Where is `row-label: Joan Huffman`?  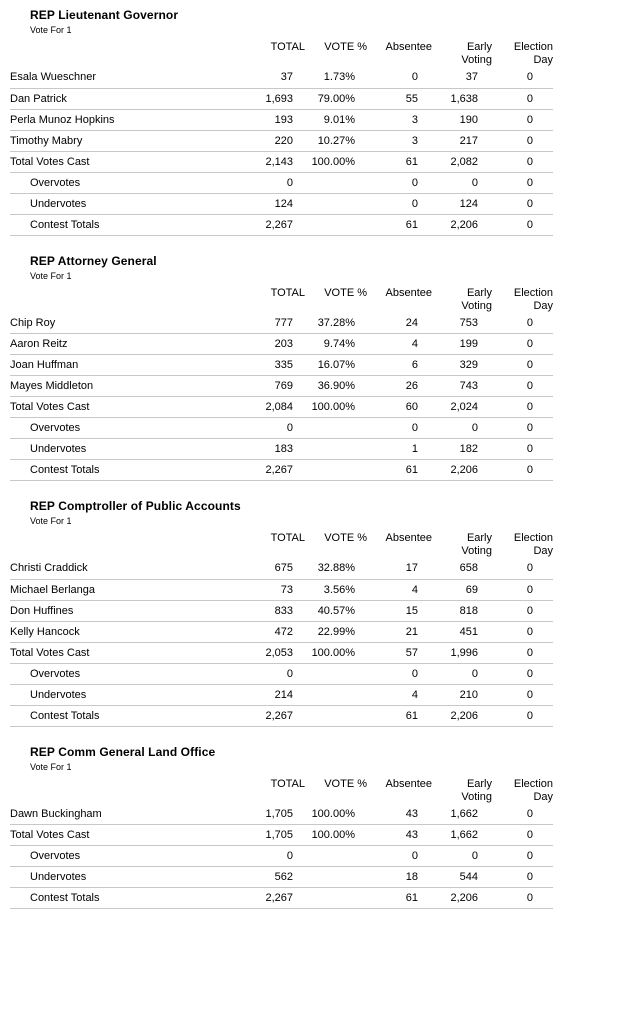
row-label: Joan Huffman is located at coordinates (95, 365).